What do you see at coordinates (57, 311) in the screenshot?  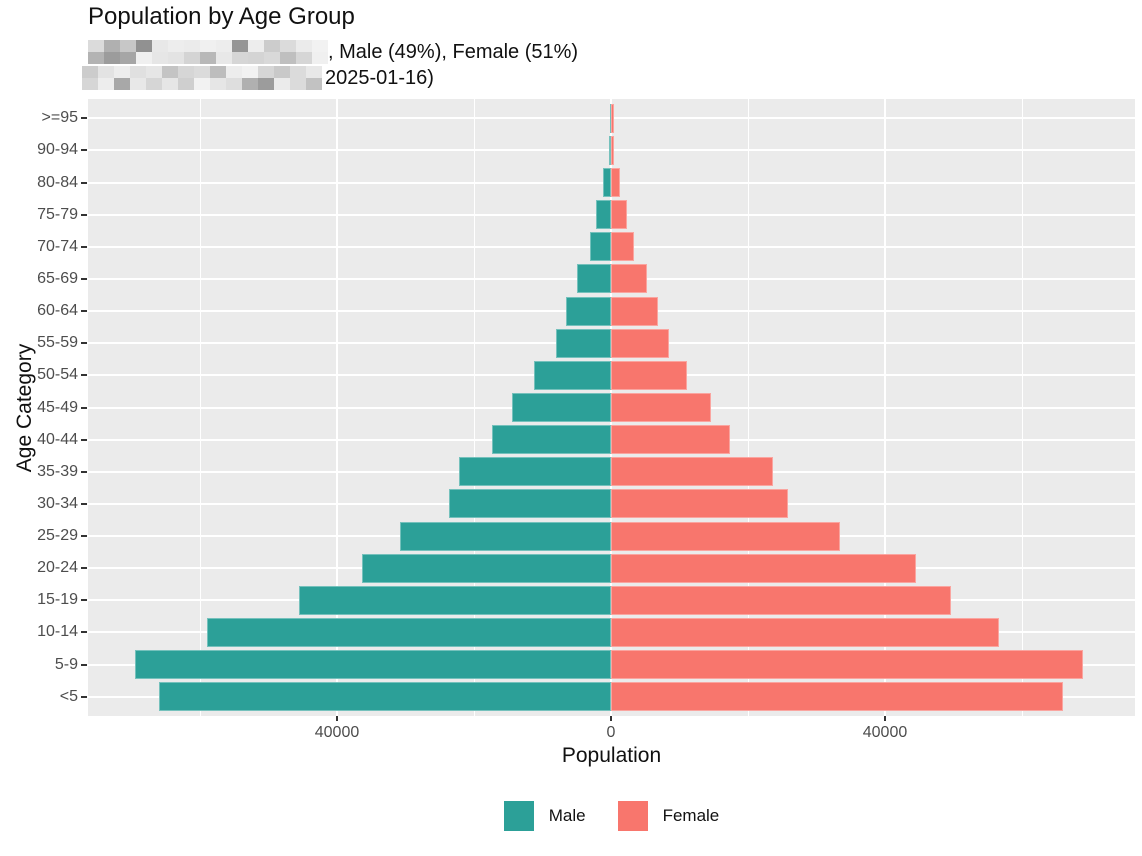 I see `y-tick-label: 60-64` at bounding box center [57, 311].